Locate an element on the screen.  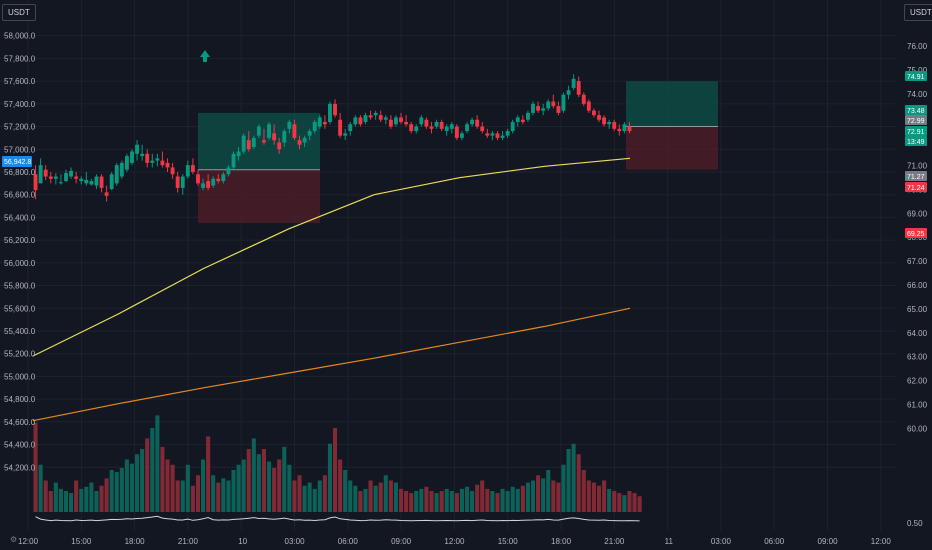
last-price-marker: 56,942.8 is located at coordinates (17, 161).